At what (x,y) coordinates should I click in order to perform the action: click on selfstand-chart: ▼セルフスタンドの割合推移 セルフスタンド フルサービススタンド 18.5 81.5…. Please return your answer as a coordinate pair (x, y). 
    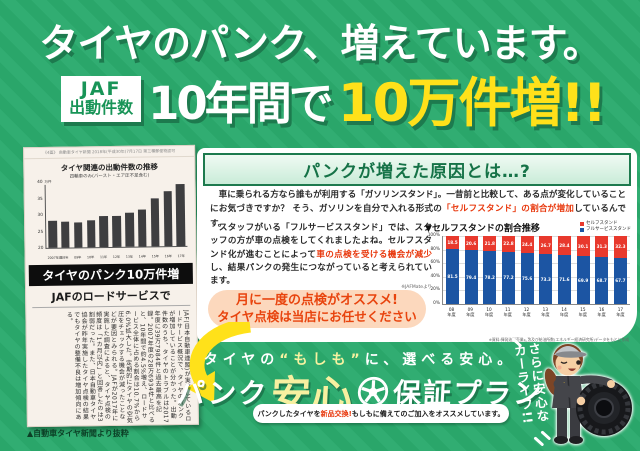
    Looking at the image, I should click on (528, 281).